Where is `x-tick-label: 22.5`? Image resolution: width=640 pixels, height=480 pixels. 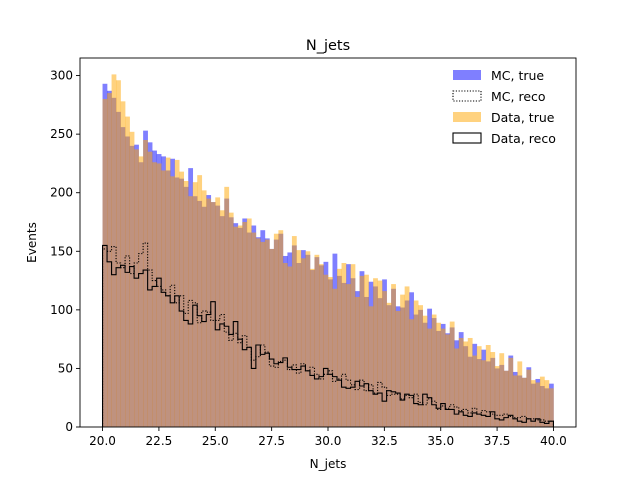
x-tick-label: 22.5 is located at coordinates (159, 441).